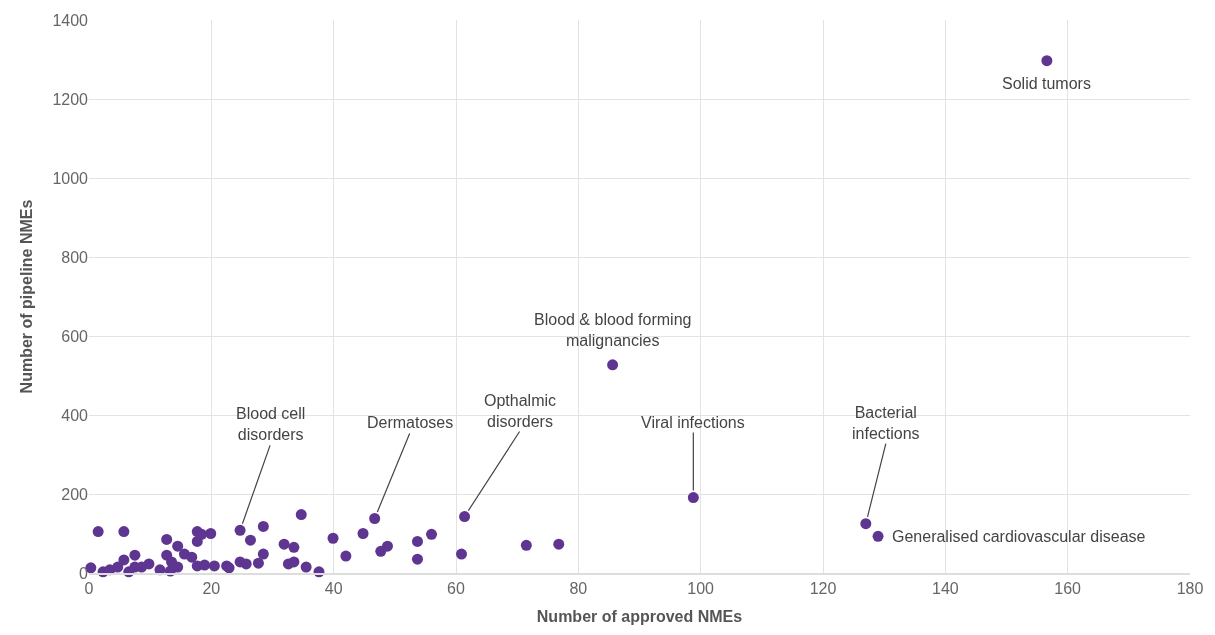 This screenshot has height=635, width=1215. I want to click on annotation: Blood & blood forming malignancies, so click(613, 330).